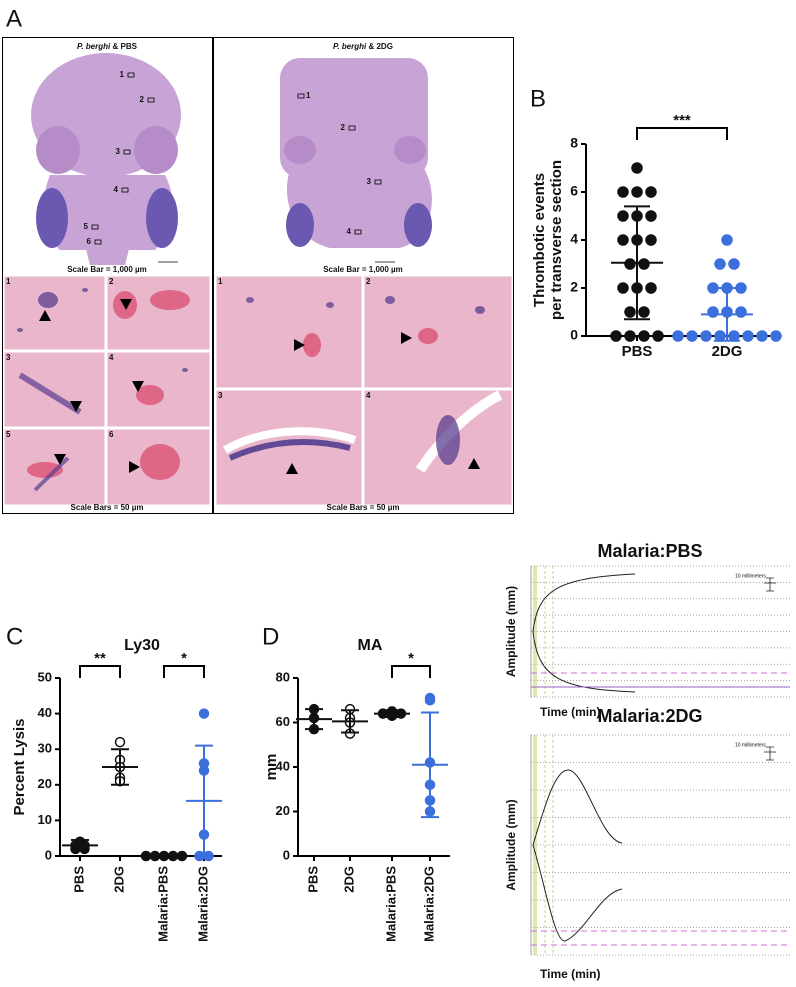  What do you see at coordinates (142, 645) in the screenshot?
I see `chart-title: Ly30` at bounding box center [142, 645].